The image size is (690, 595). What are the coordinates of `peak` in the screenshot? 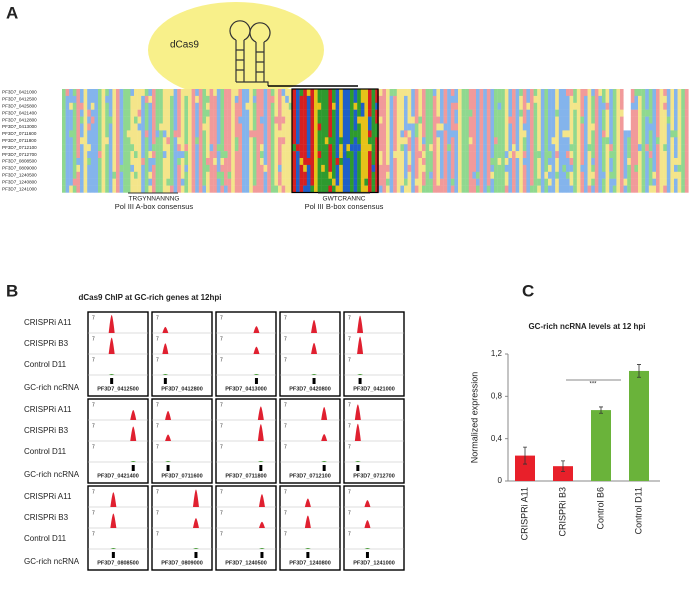 It's located at (360, 345).